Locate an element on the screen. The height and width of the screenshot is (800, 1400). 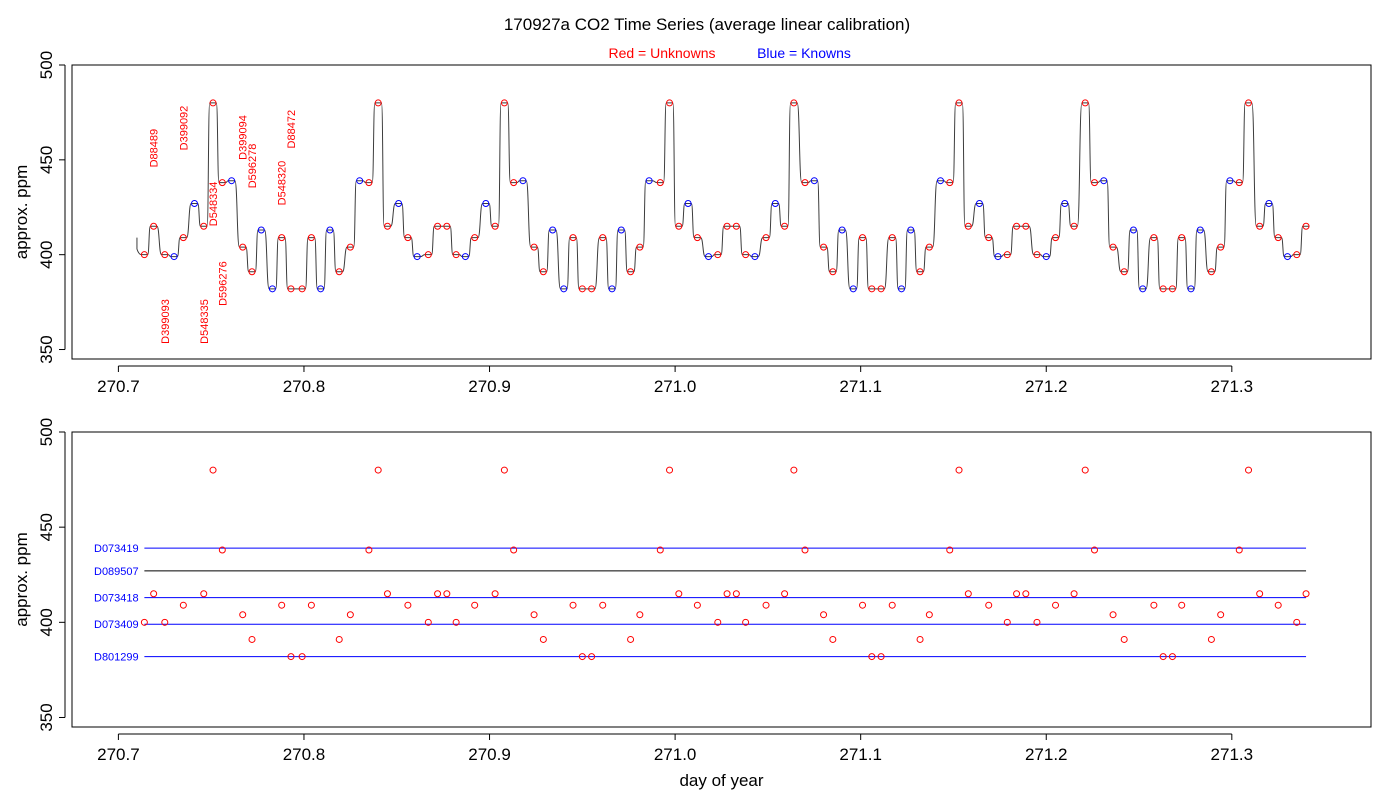
y-axis-label: approx. ppm is located at coordinates (21, 212).